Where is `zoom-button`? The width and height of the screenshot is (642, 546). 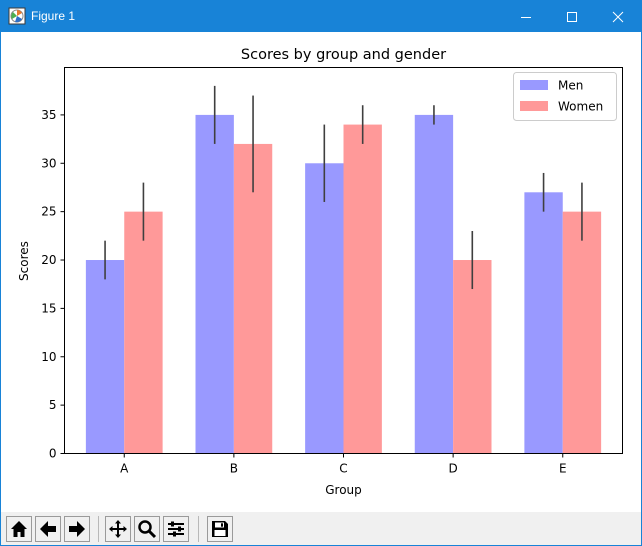 zoom-button is located at coordinates (147, 529).